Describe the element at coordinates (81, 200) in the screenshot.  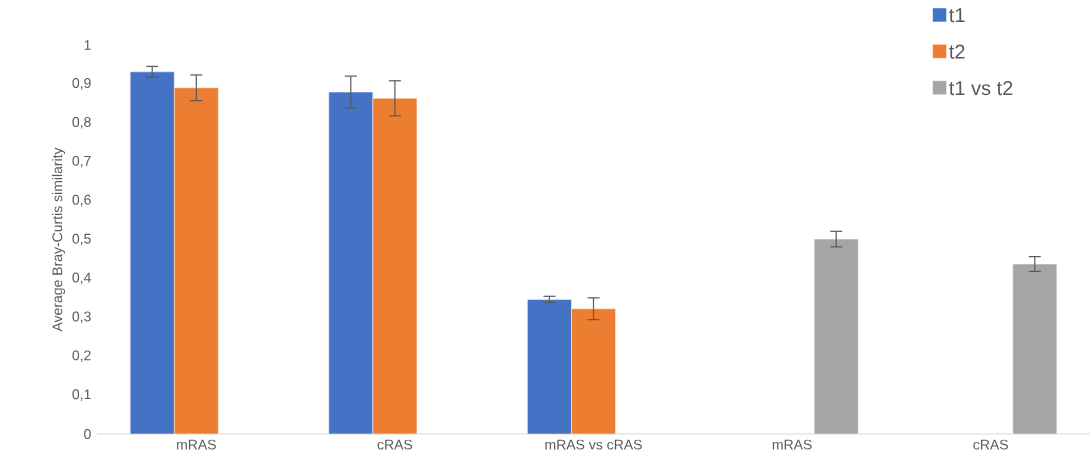
I see `y-tick-label: 0,6` at that location.